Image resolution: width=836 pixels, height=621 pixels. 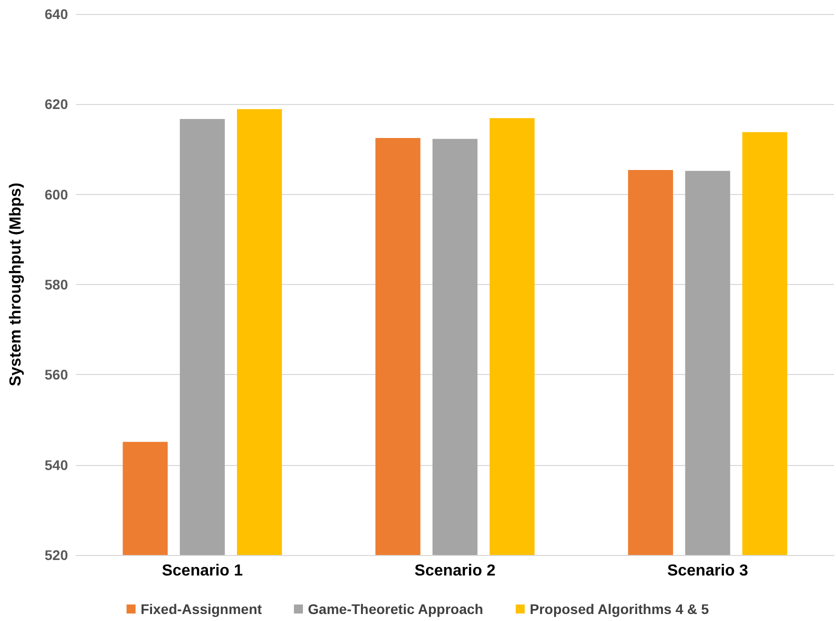 What do you see at coordinates (56, 284) in the screenshot?
I see `y-tick-label: 580` at bounding box center [56, 284].